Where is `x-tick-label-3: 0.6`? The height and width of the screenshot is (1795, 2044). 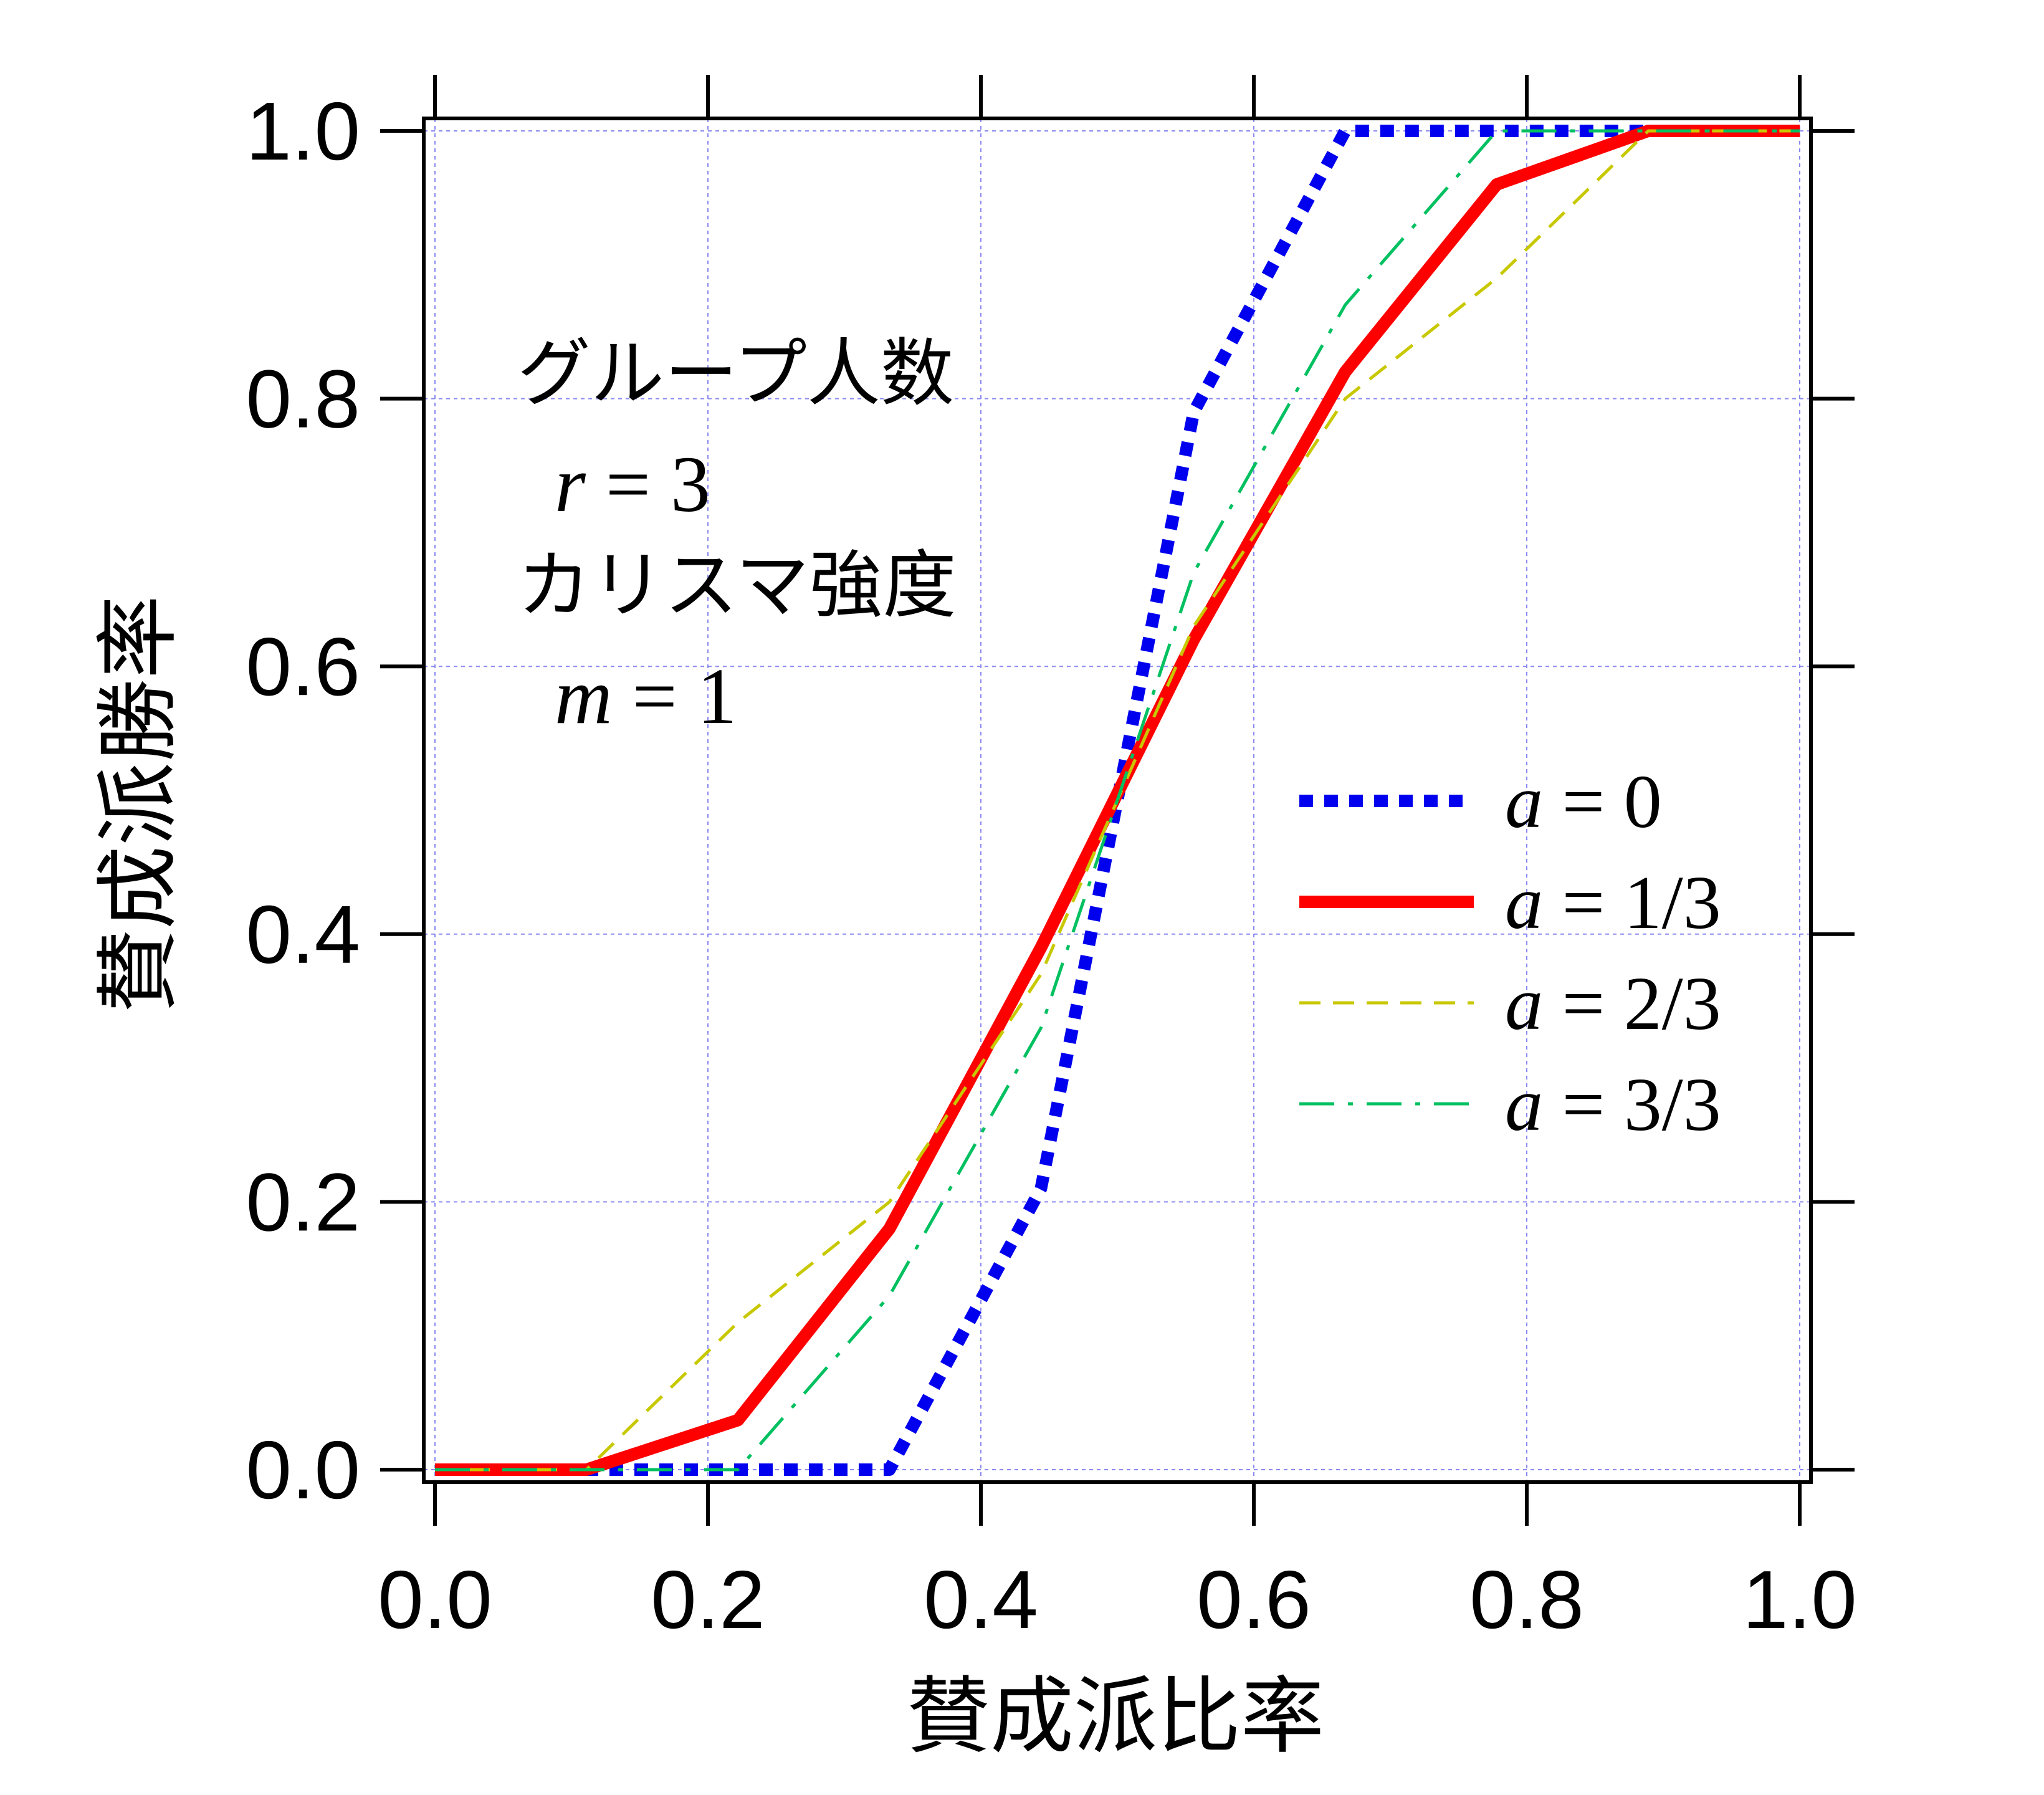 x-tick-label-3: 0.6 is located at coordinates (1253, 1599).